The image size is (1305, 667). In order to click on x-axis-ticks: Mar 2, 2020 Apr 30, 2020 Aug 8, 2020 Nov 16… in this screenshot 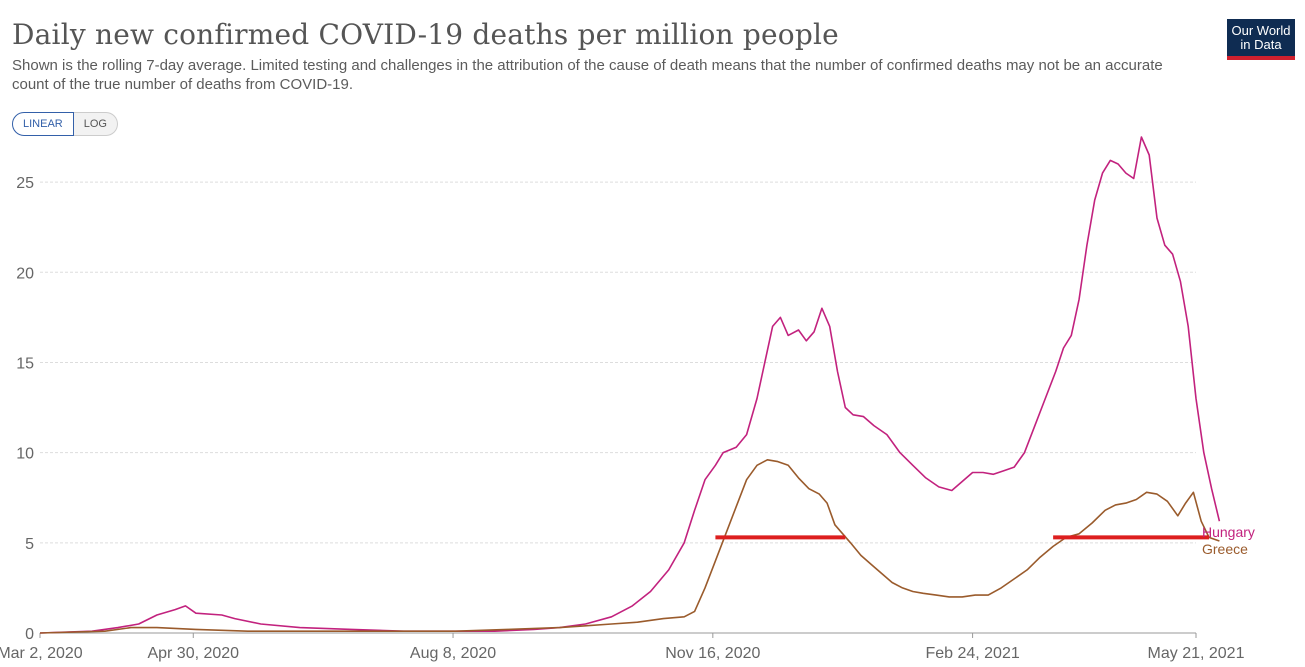, I will do `click(622, 647)`.